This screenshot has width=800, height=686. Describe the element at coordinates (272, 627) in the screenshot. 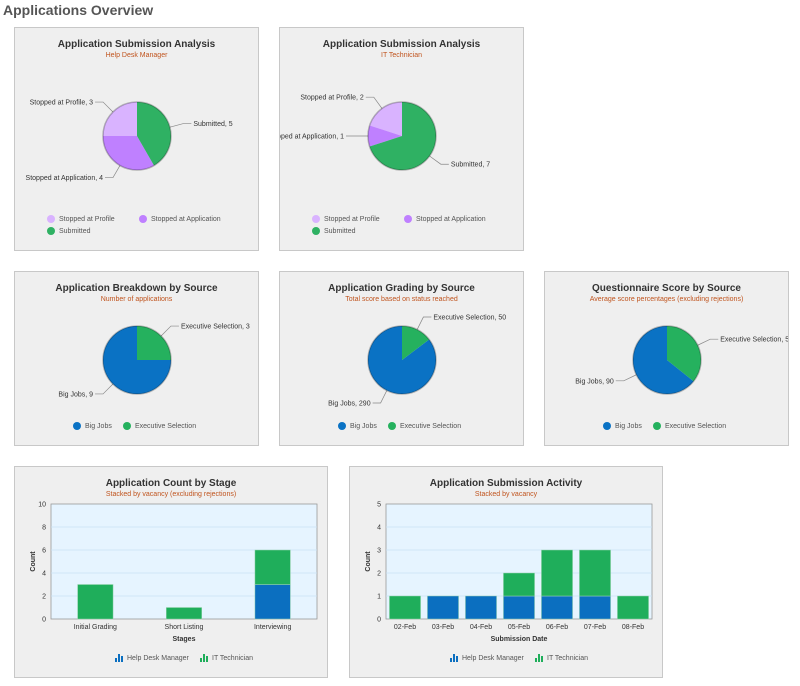

I see `x-tick-label: Interviewing` at that location.